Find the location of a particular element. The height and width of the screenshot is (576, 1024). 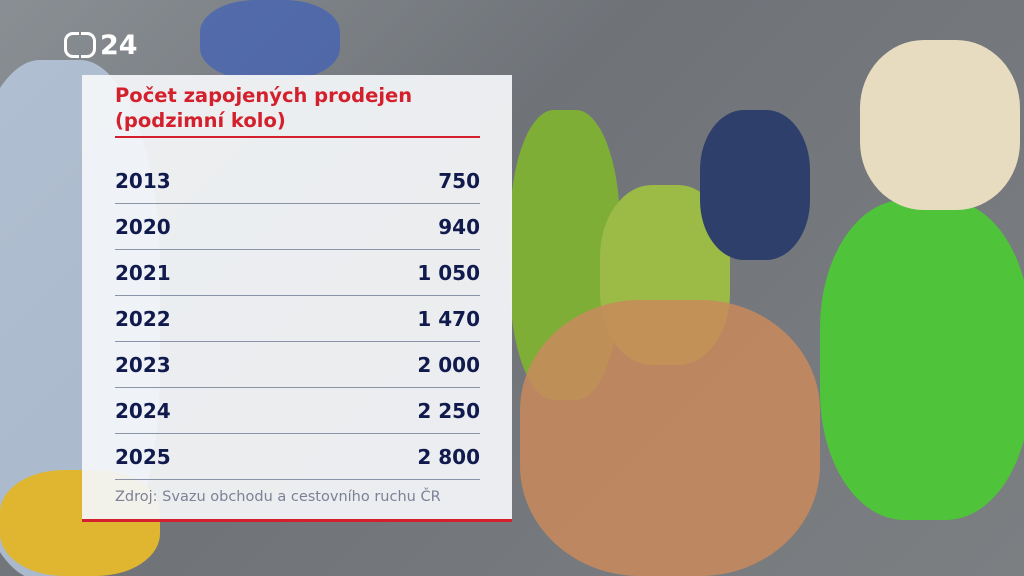

title-line-1: Počet zapojených prodejen is located at coordinates (264, 95).